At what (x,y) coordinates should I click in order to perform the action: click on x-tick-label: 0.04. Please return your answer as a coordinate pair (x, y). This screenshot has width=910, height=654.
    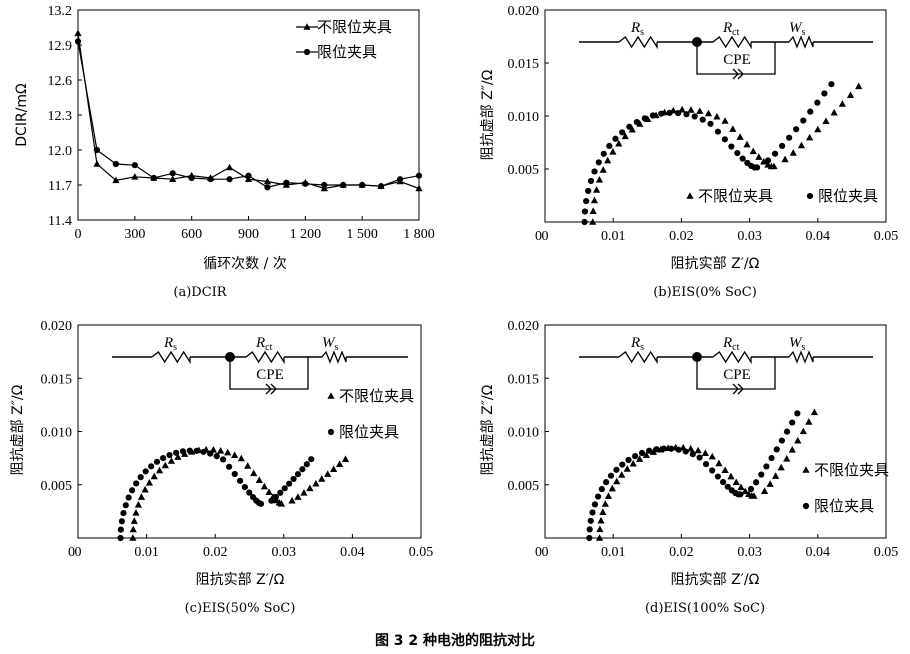
    Looking at the image, I should click on (818, 552).